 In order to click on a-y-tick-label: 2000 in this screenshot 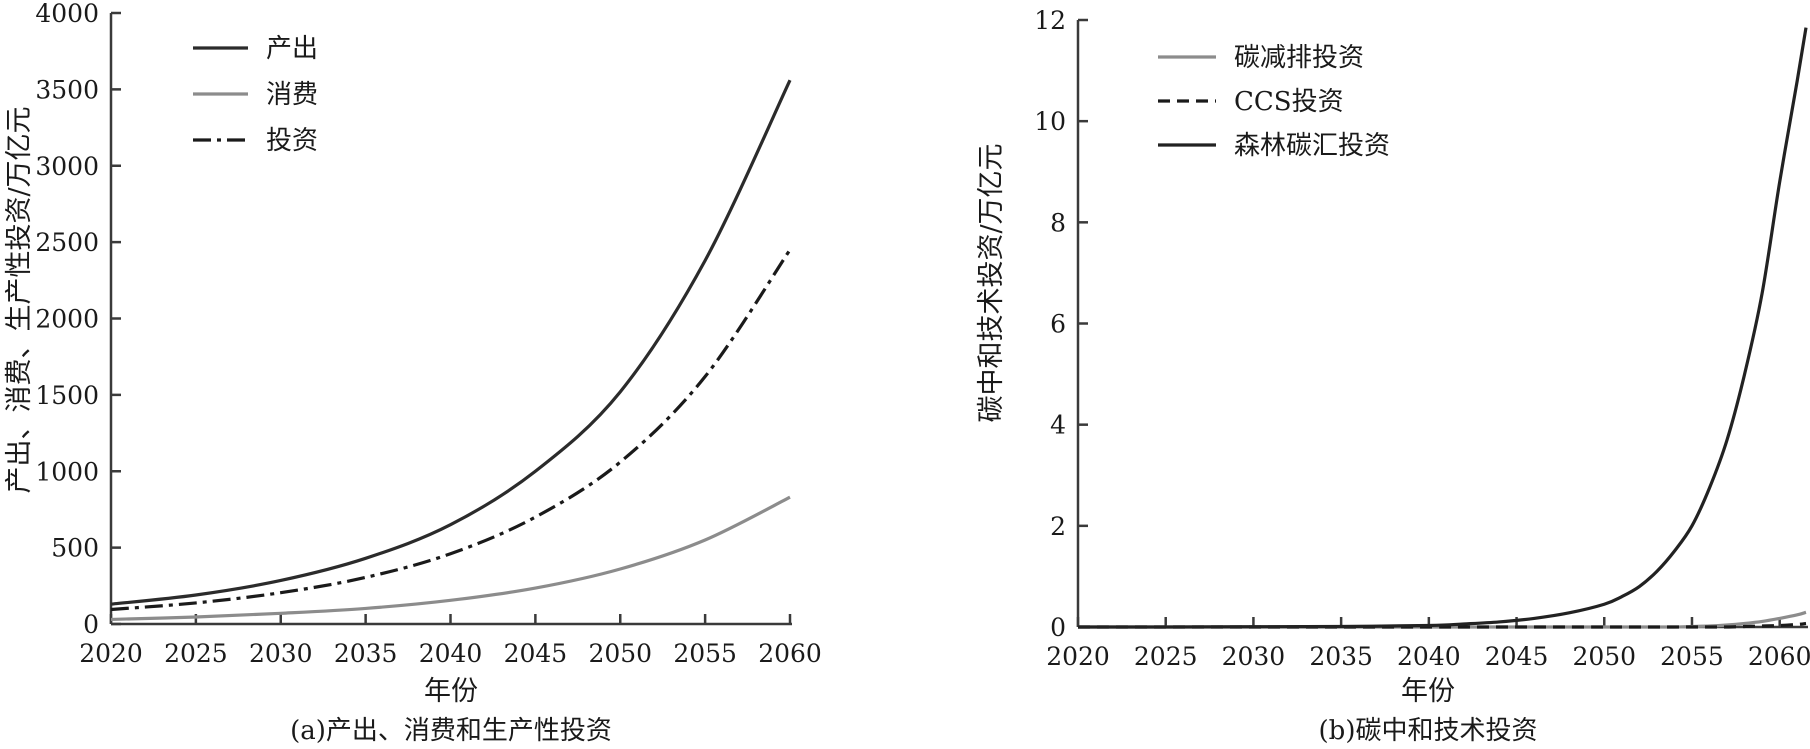, I will do `click(67, 319)`.